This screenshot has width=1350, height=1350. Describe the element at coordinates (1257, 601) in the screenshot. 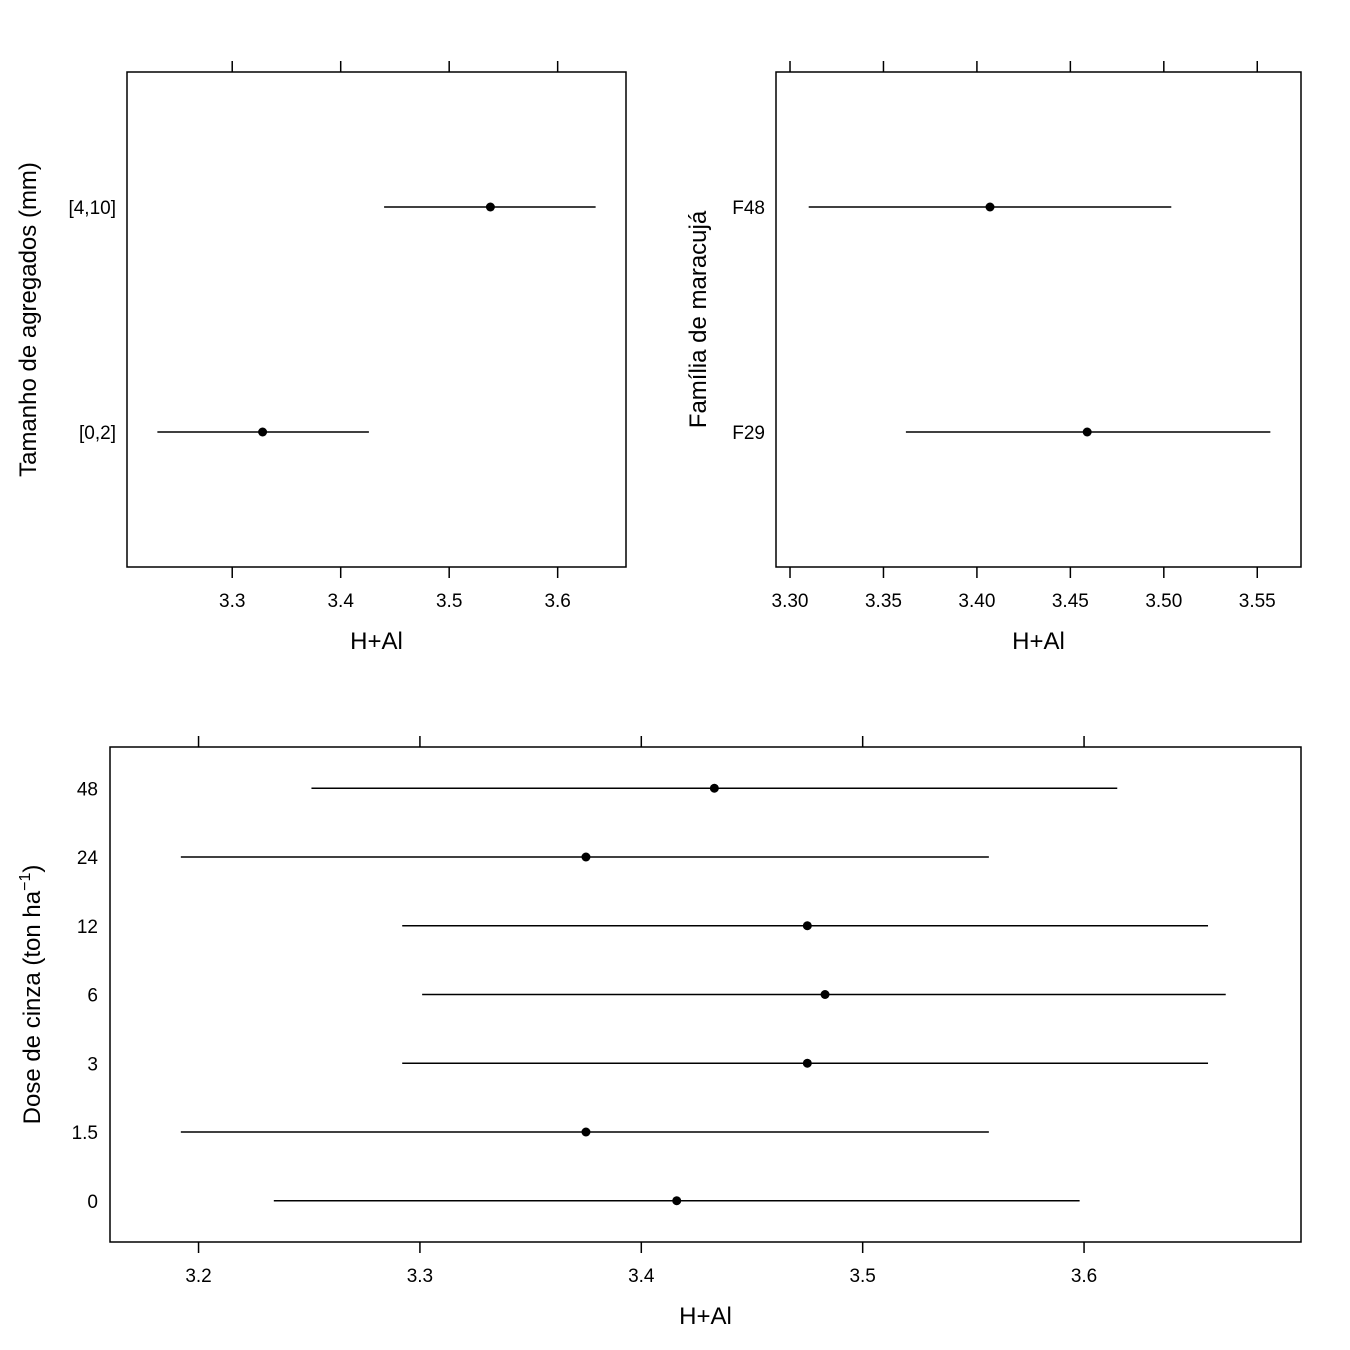

I see `x-tick-label: 3.55` at that location.